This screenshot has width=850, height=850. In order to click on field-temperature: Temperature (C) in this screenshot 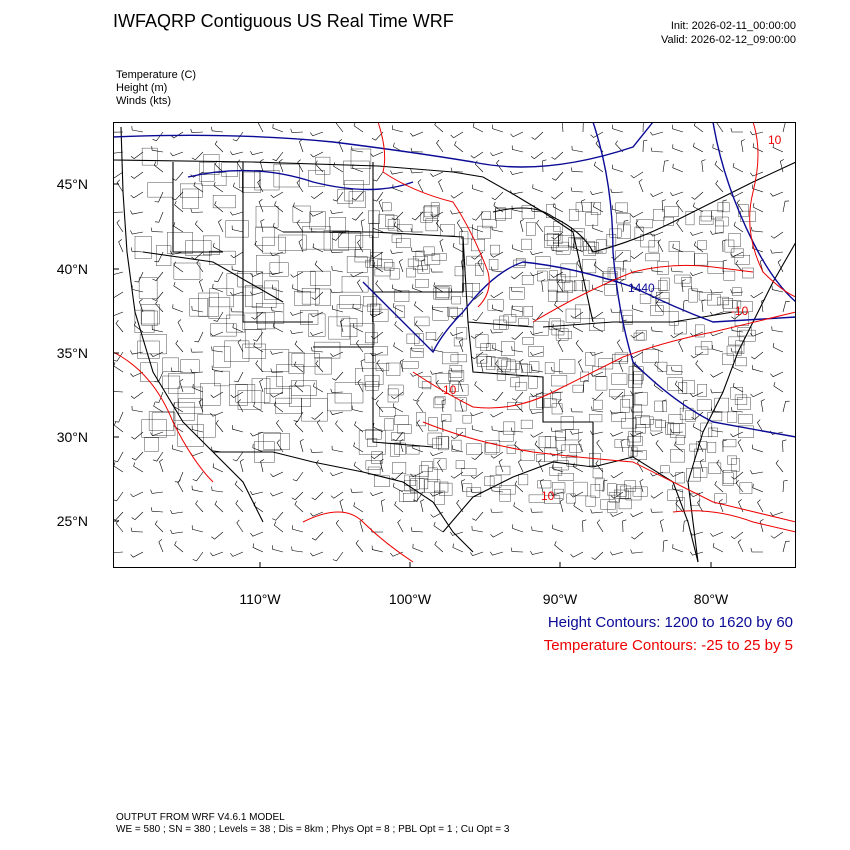, I will do `click(156, 75)`.